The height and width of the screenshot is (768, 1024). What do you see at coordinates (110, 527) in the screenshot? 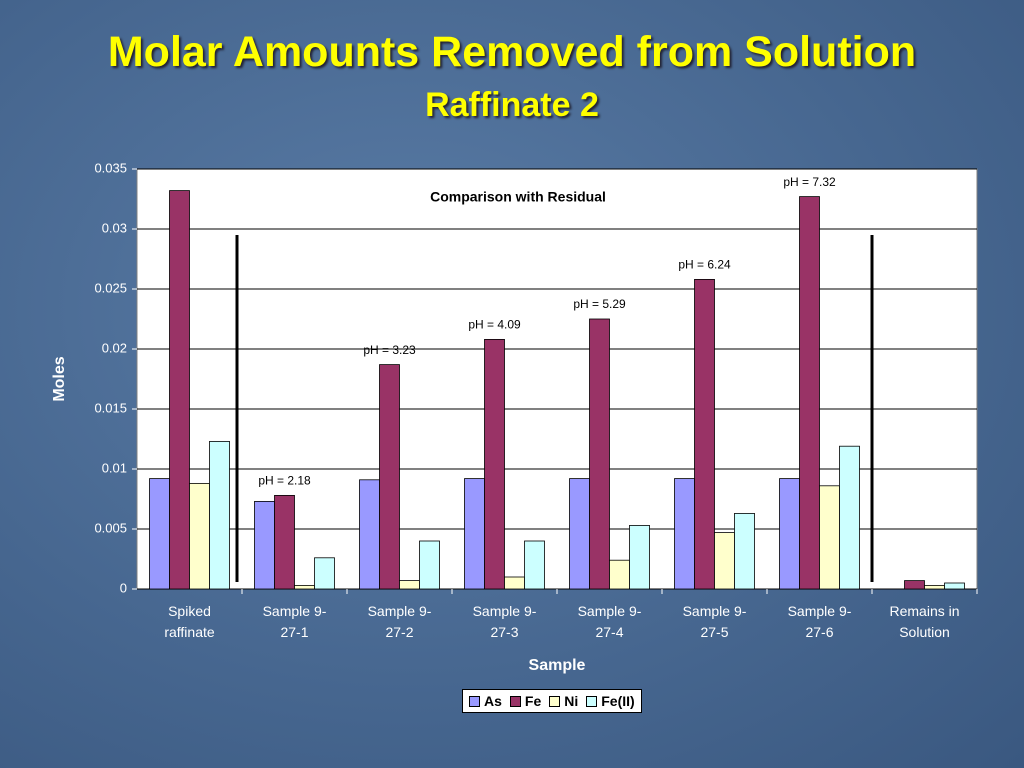
I see `y-tick-label: 0.005` at bounding box center [110, 527].